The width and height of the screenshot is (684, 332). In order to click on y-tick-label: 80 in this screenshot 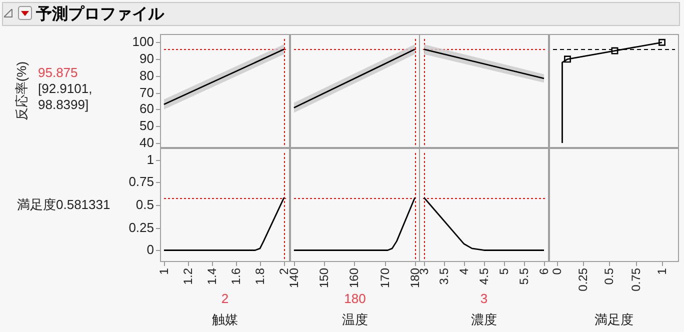, I will do `click(147, 76)`.